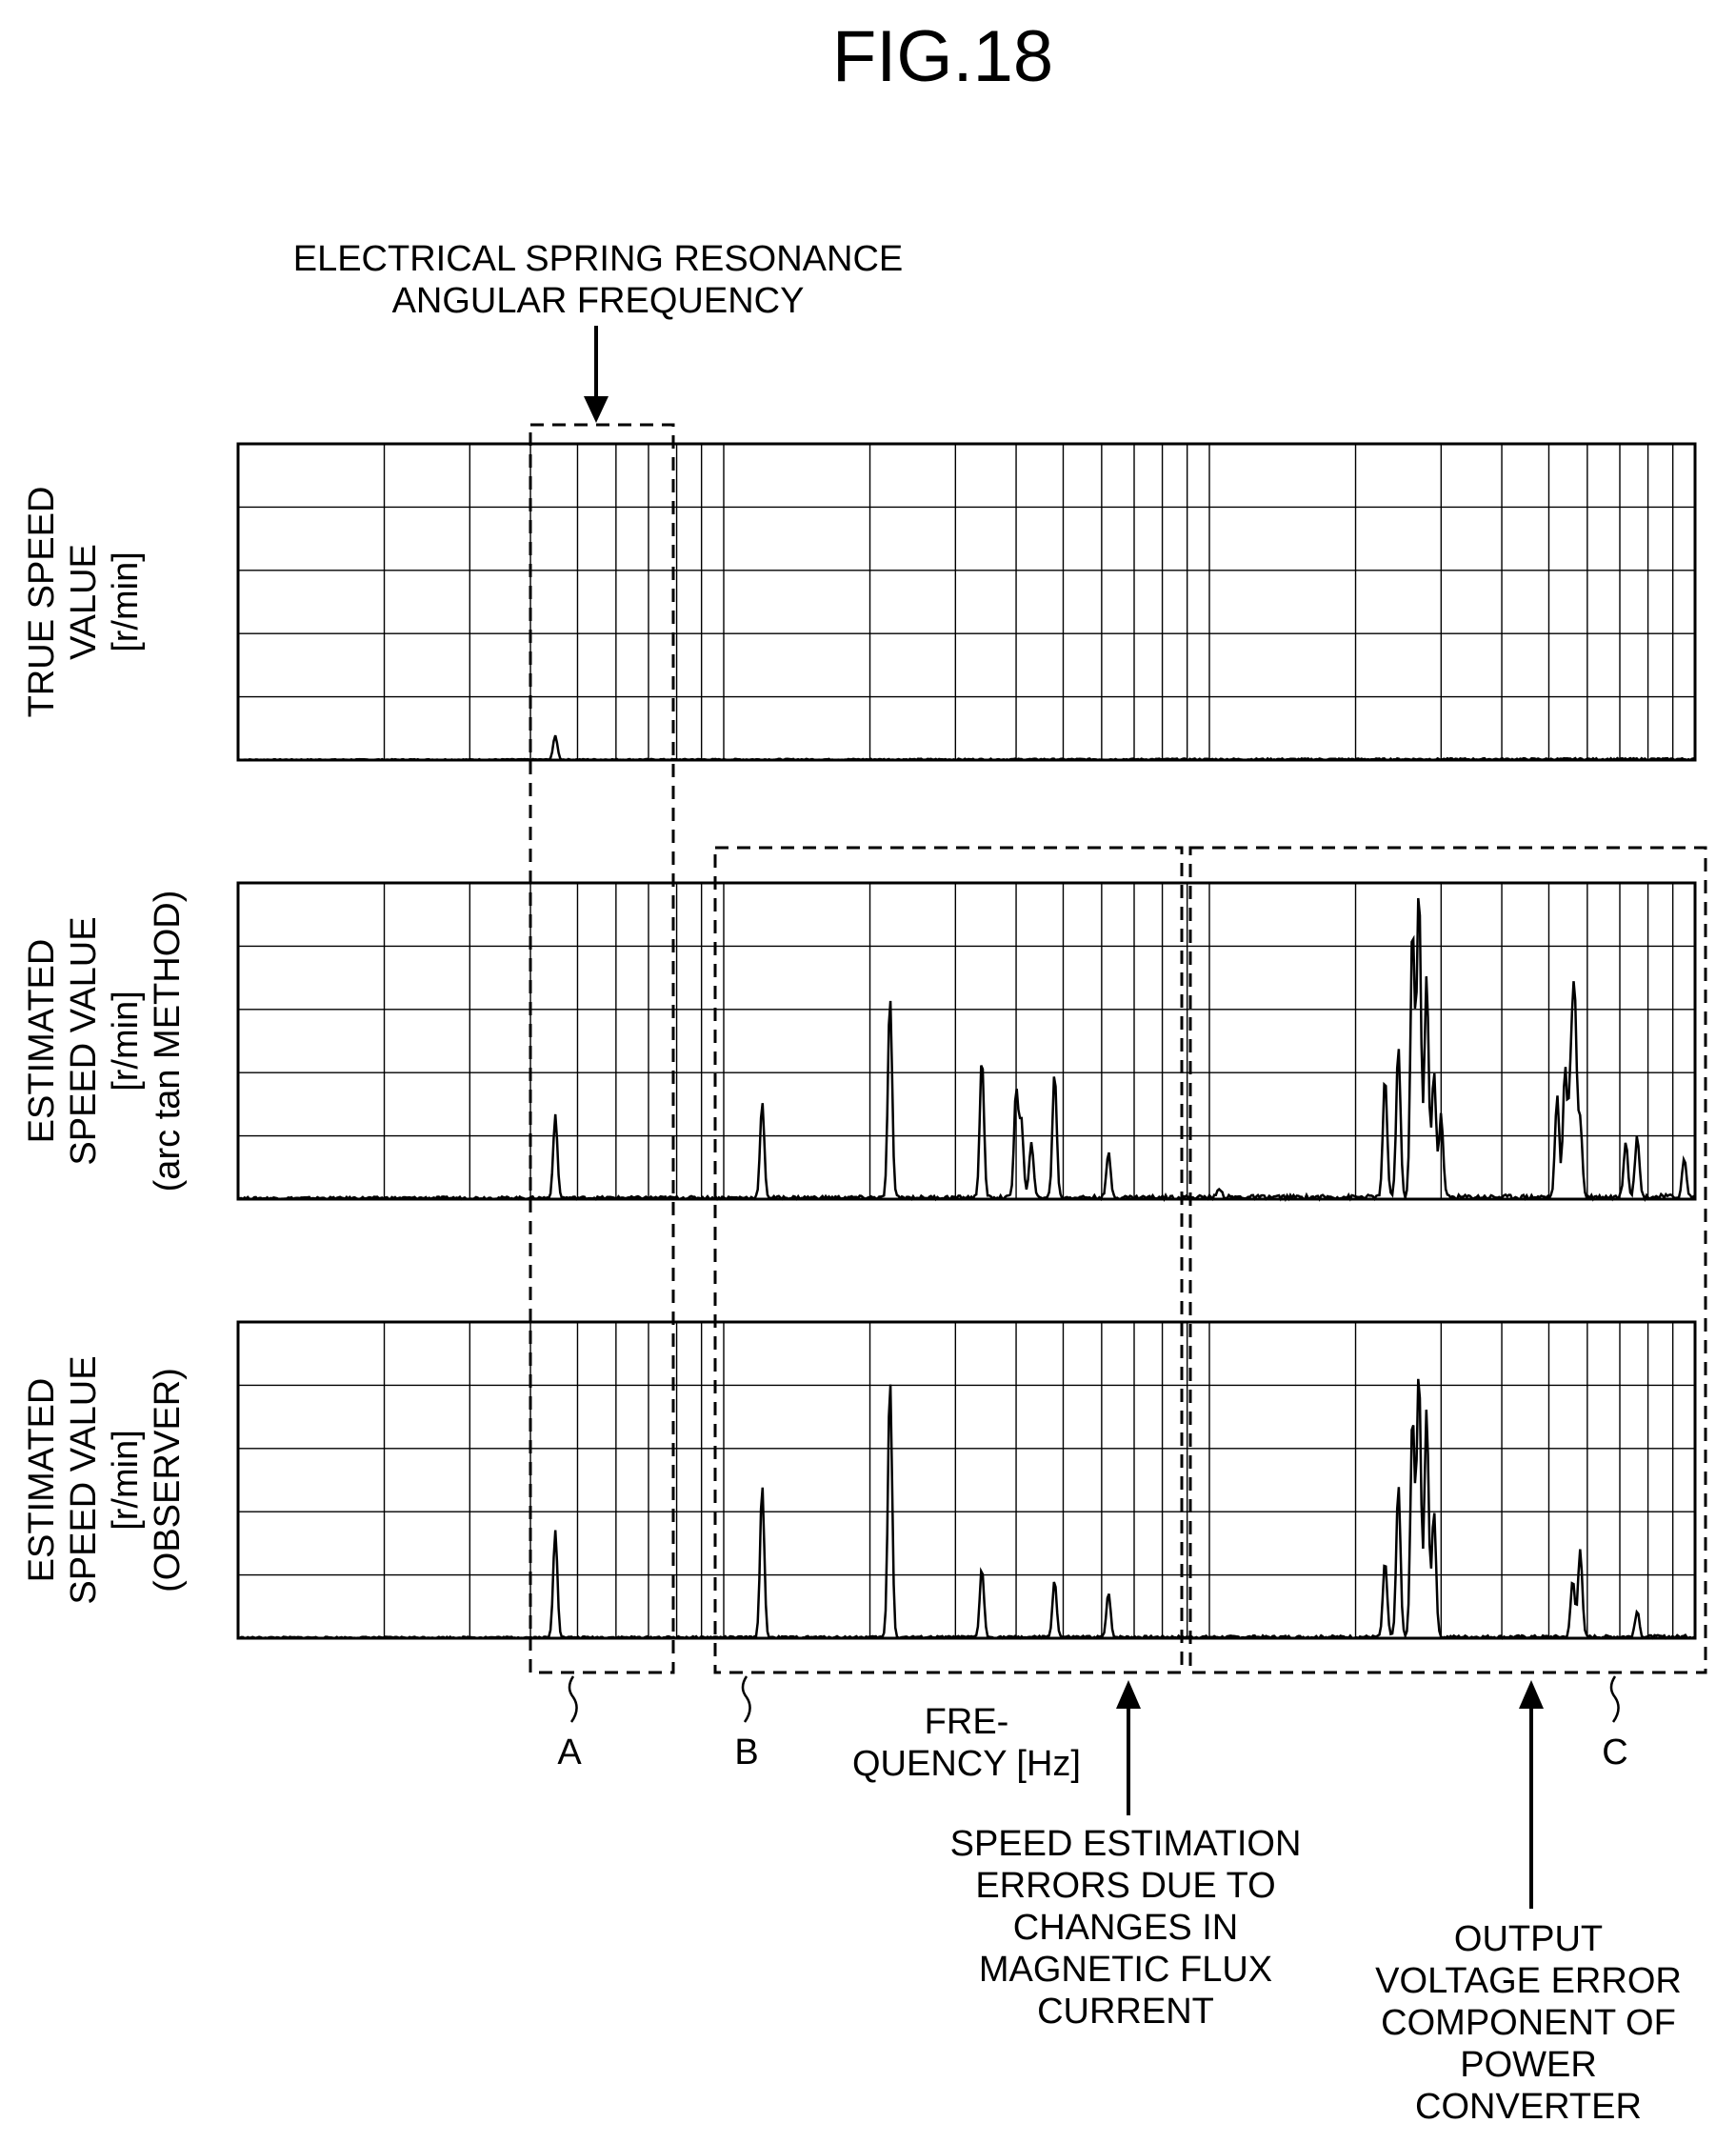  I want to click on flux-label-line-4: MAGNETIC FLUX, so click(1125, 1970).